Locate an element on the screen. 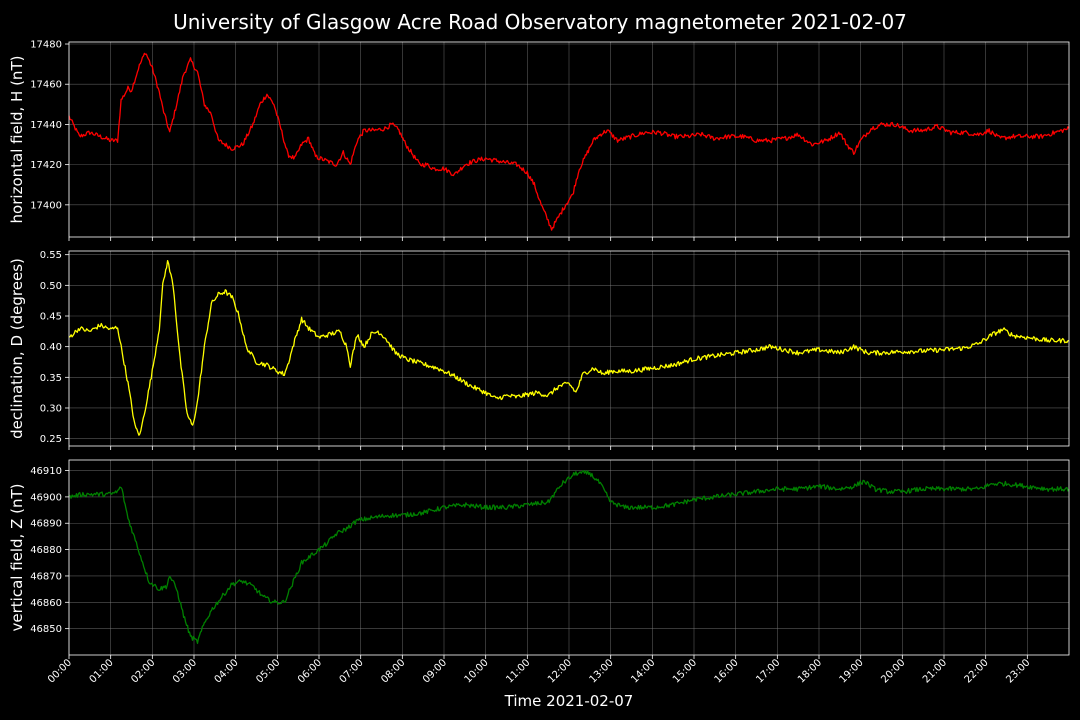 The width and height of the screenshot is (1080, 720). y-tick-label: 0.35 is located at coordinates (51, 378).